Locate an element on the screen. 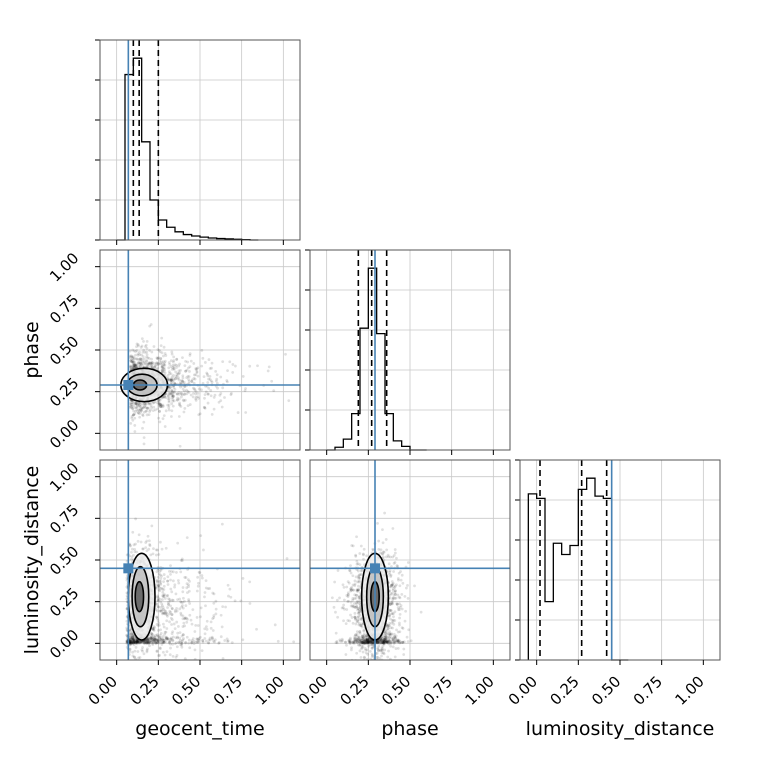  x-axis-label-luminosity_distance: luminosity_distance is located at coordinates (620, 729).